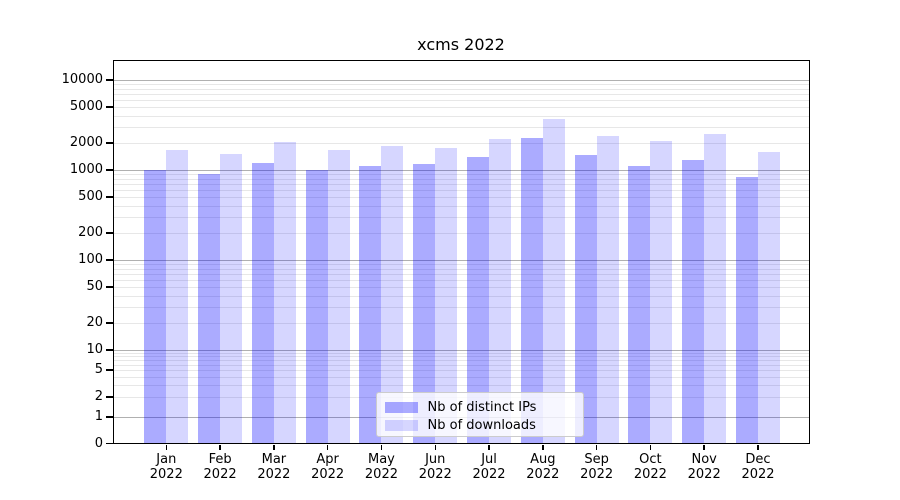 The height and width of the screenshot is (500, 900). What do you see at coordinates (435, 466) in the screenshot?
I see `x-tick-label: Jun 2022` at bounding box center [435, 466].